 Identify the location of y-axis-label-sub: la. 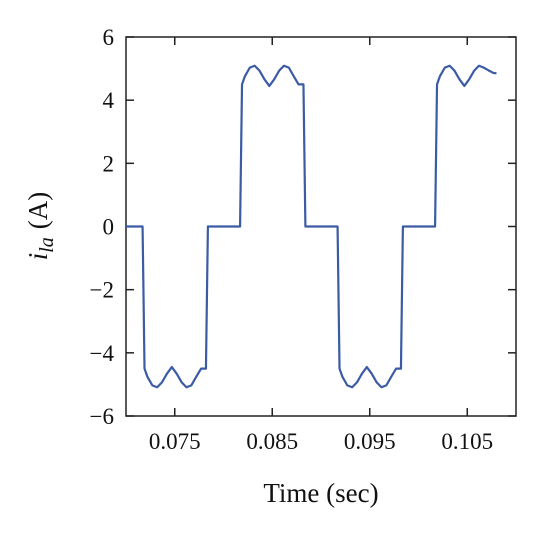
(47, 245).